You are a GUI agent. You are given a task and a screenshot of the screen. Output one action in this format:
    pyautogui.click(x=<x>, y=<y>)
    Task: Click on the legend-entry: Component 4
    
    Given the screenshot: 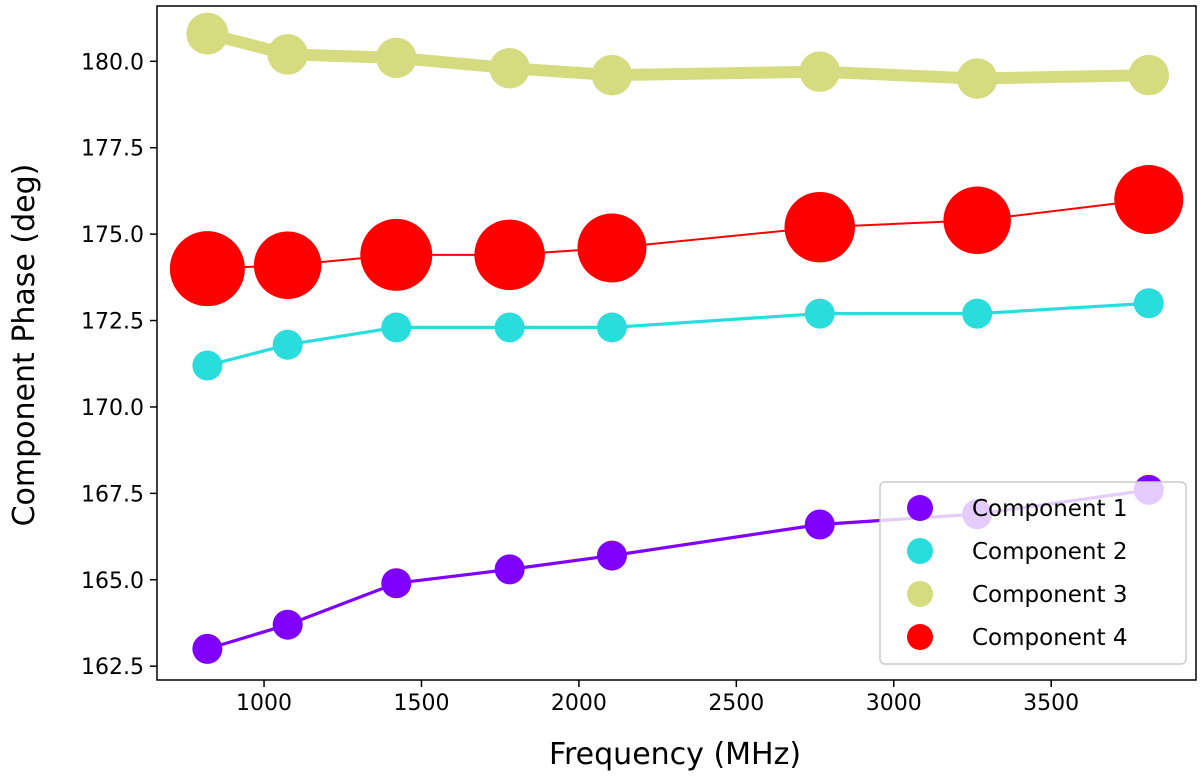 What is the action you would take?
    pyautogui.click(x=1017, y=637)
    